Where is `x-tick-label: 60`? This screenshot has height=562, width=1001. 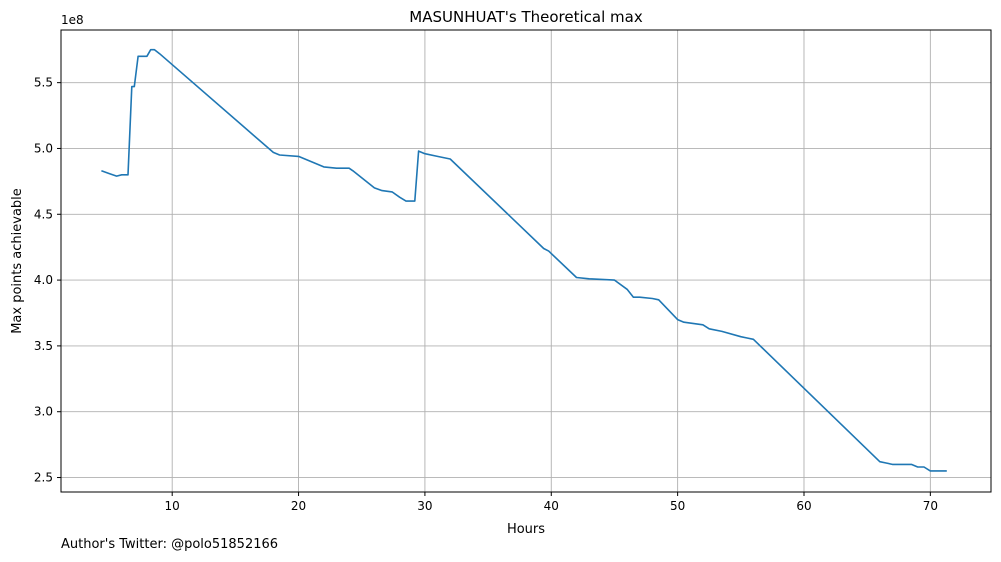 x-tick-label: 60 is located at coordinates (803, 506).